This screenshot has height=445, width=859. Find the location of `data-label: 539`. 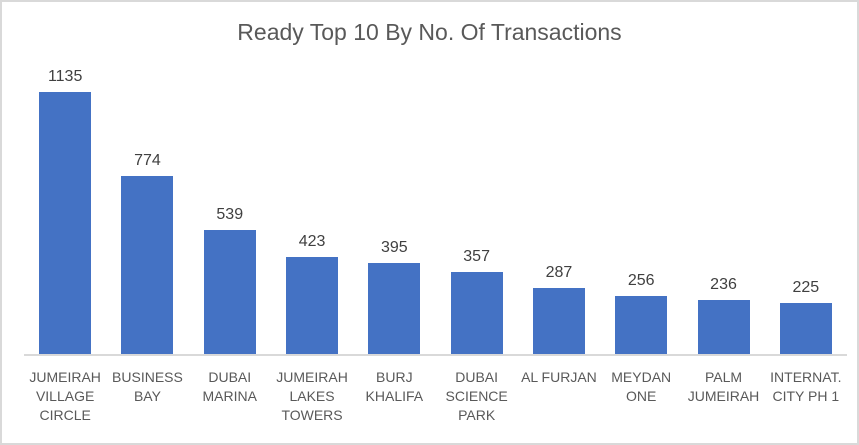

data-label: 539 is located at coordinates (230, 214).